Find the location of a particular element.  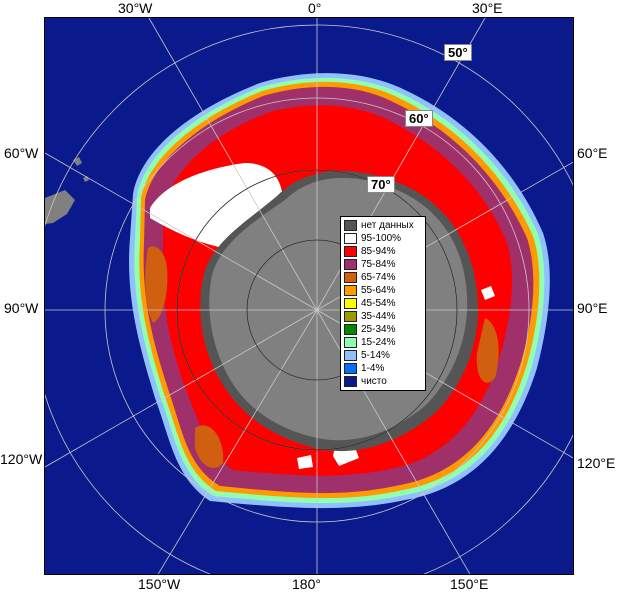

lat-label-60: 60° is located at coordinates (419, 118).